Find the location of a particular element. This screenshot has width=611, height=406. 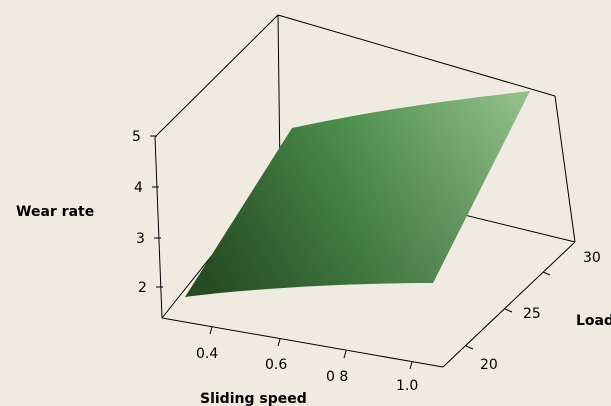

z-tick-label-2: 2 is located at coordinates (142, 288).